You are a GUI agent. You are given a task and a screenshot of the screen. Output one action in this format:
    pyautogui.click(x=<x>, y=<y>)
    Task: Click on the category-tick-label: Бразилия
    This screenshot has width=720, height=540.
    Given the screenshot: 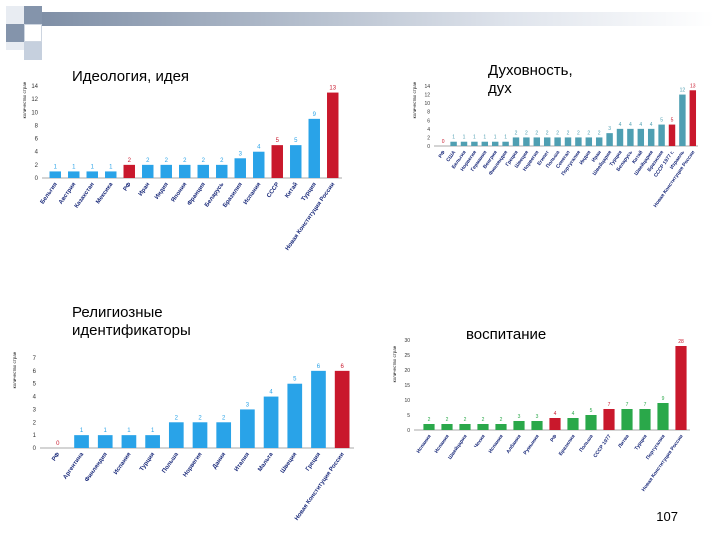 What is the action you would take?
    pyautogui.click(x=233, y=195)
    